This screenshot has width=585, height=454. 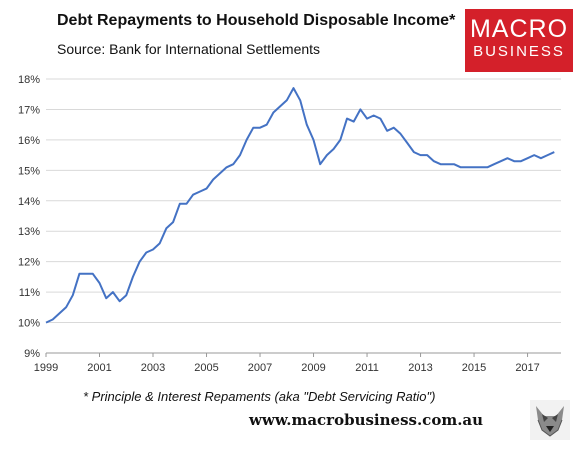 What do you see at coordinates (29, 141) in the screenshot?
I see `y-tick-label: 16%` at bounding box center [29, 141].